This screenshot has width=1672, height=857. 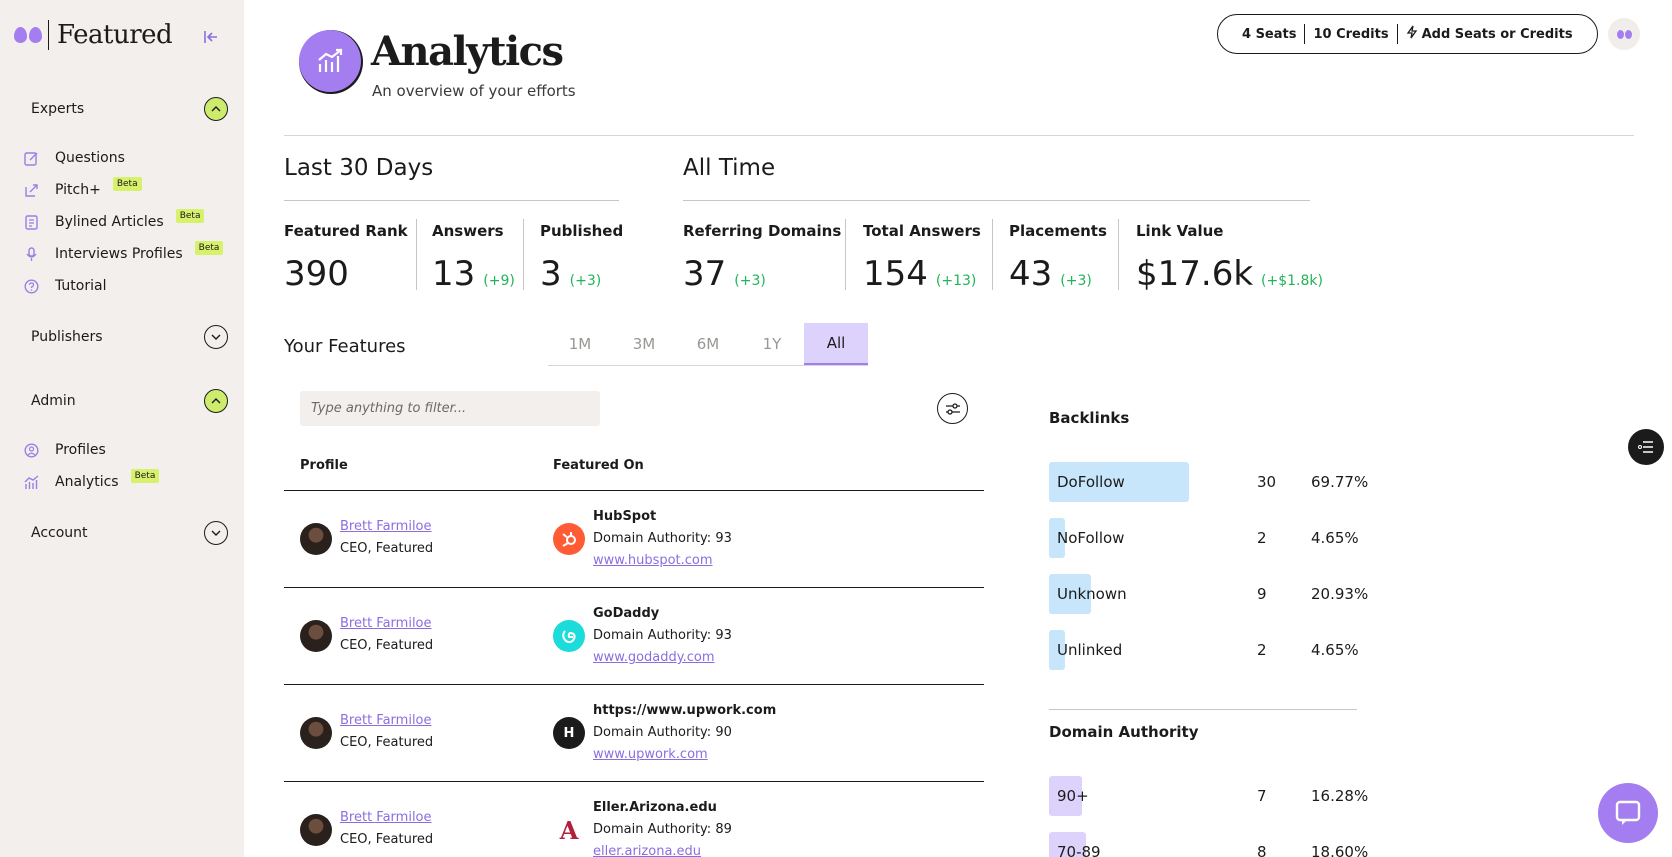 I want to click on backlinks-title: Backlinks, so click(x=1089, y=418).